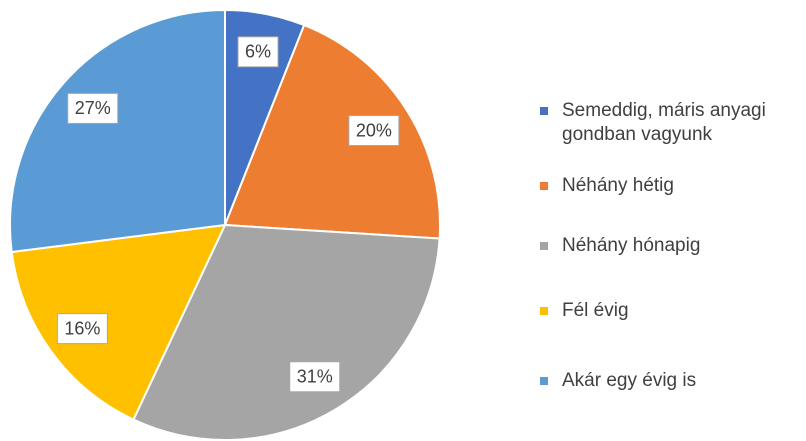 The width and height of the screenshot is (806, 441). I want to click on data-label: 6%, so click(258, 52).